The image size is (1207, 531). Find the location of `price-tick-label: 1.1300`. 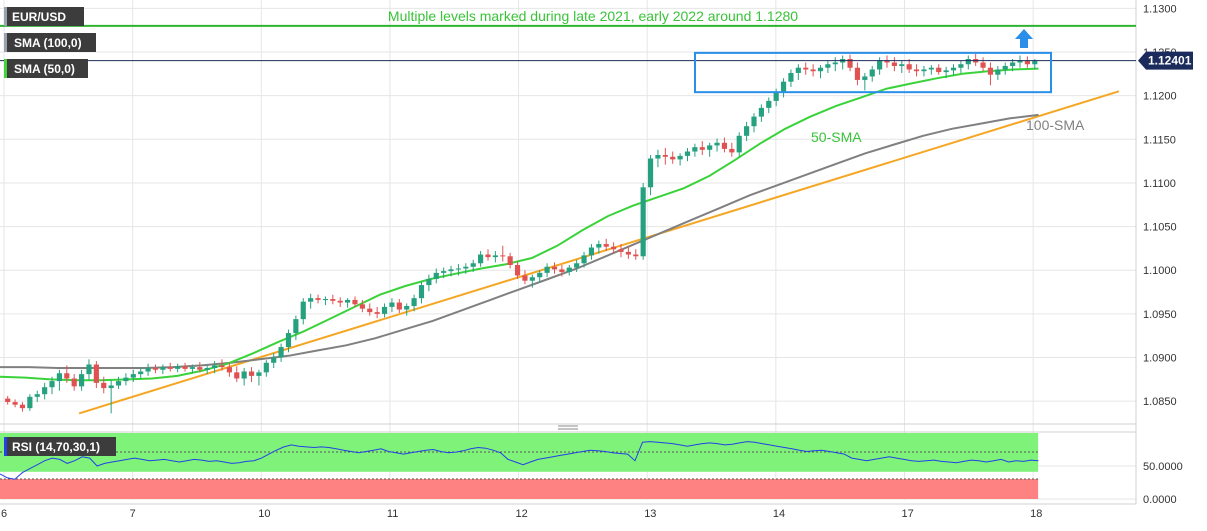

price-tick-label: 1.1300 is located at coordinates (1160, 9).